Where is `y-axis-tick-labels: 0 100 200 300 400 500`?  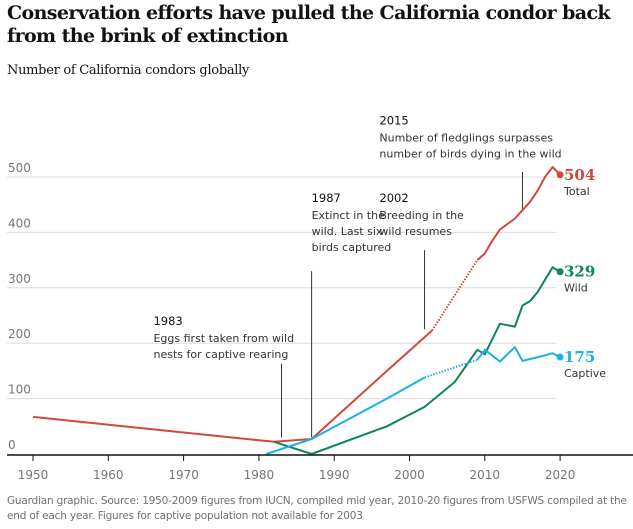 y-axis-tick-labels: 0 100 200 300 400 500 is located at coordinates (19, 306).